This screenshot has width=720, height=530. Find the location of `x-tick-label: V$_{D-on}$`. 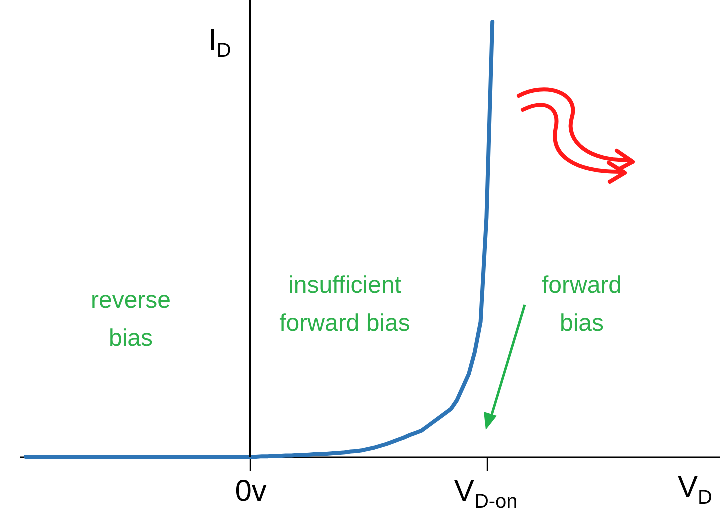

x-tick-label: V$_{D-on}$ is located at coordinates (486, 494).